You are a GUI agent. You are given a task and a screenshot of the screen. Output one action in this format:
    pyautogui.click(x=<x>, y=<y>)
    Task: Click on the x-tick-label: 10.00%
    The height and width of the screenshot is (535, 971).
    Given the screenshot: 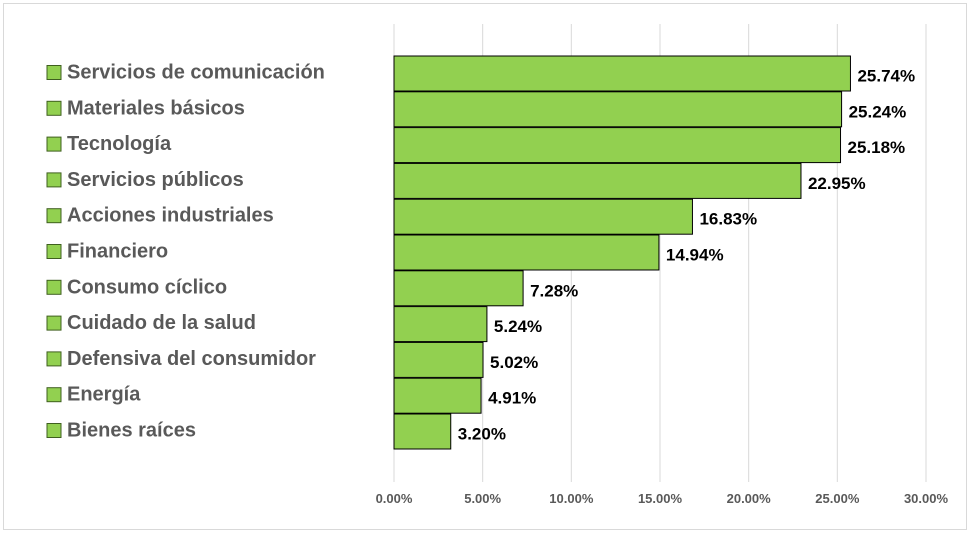 What is the action you would take?
    pyautogui.click(x=571, y=498)
    